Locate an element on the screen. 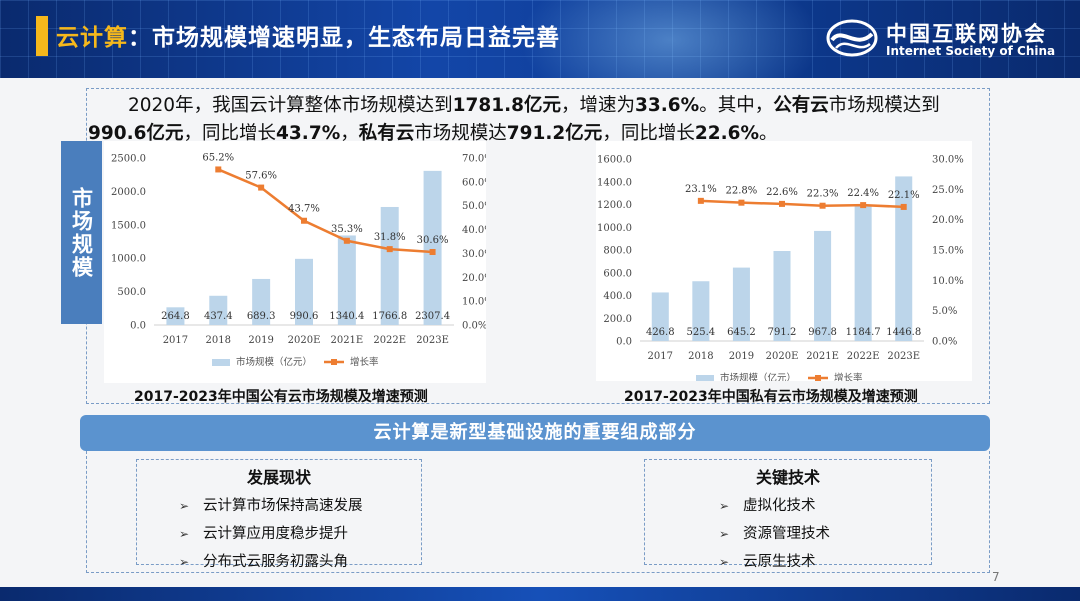 The image size is (1080, 601). footer-band is located at coordinates (540, 594).